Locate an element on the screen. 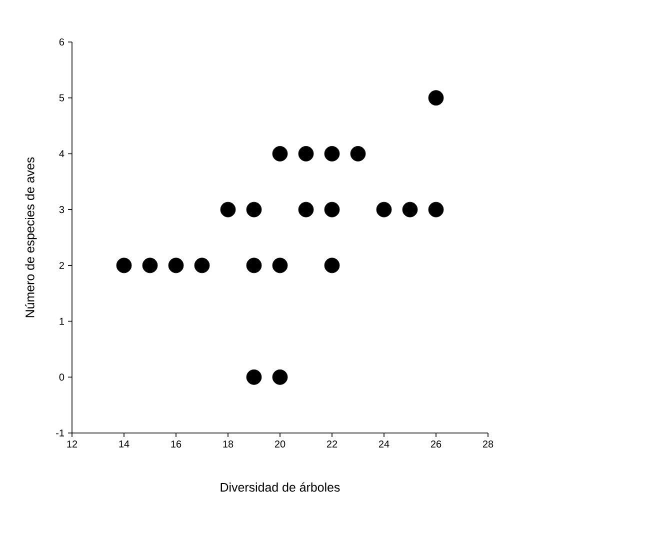  x-tick-label: 20 is located at coordinates (280, 444).